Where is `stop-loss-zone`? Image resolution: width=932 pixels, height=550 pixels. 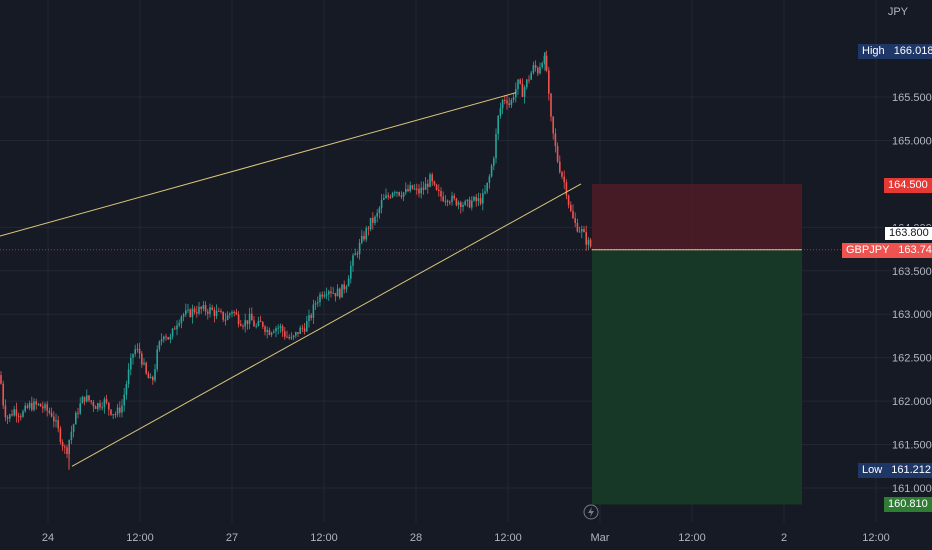 stop-loss-zone is located at coordinates (697, 216).